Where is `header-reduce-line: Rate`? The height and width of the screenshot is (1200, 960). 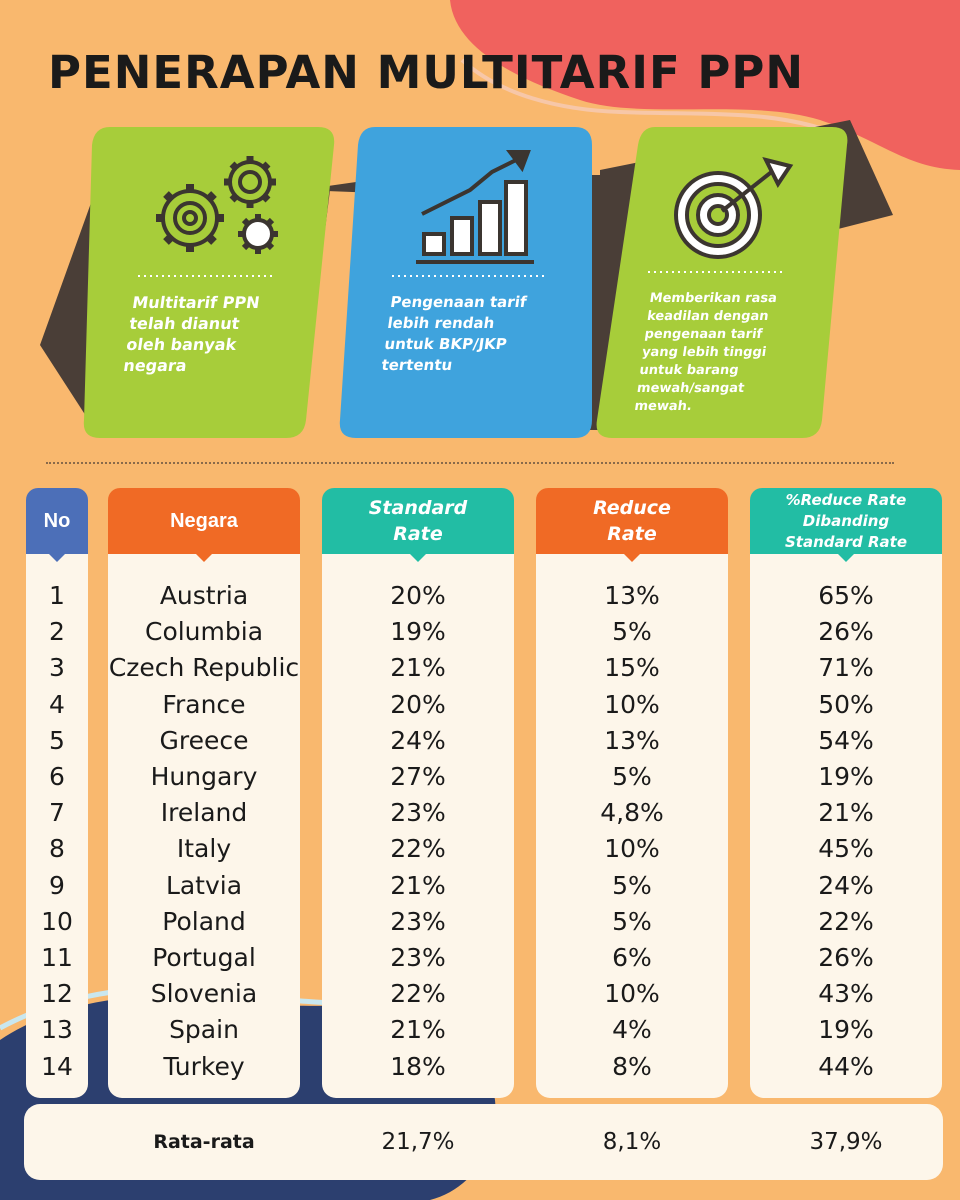 header-reduce-line: Rate is located at coordinates (632, 534).